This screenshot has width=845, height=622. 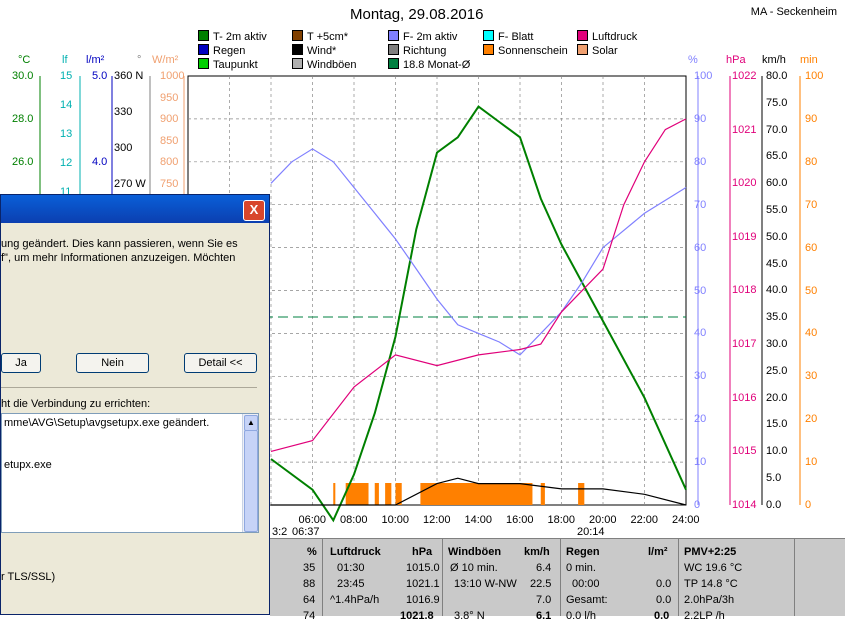 I want to click on boen-label: 13:10 W-NW, so click(x=485, y=584).